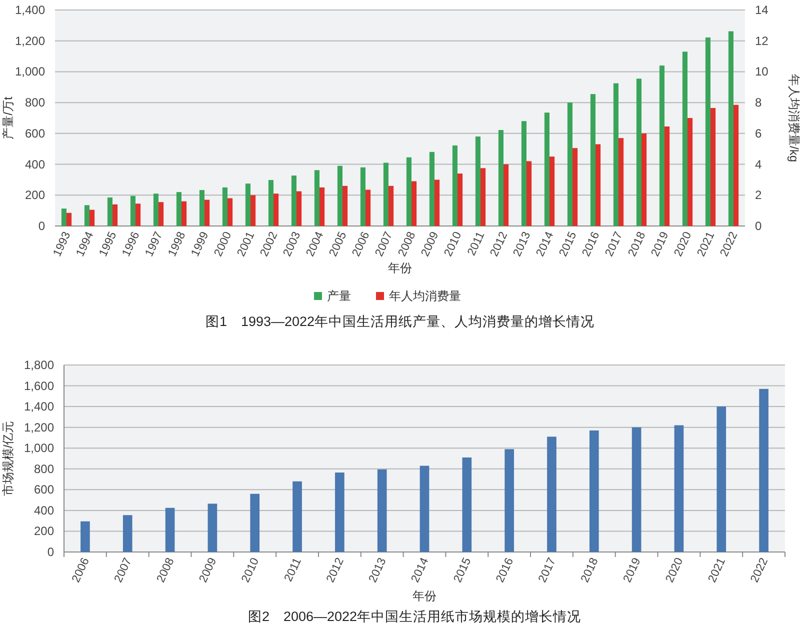 This screenshot has width=800, height=630. I want to click on x-tick-label: 2004, so click(315, 244).